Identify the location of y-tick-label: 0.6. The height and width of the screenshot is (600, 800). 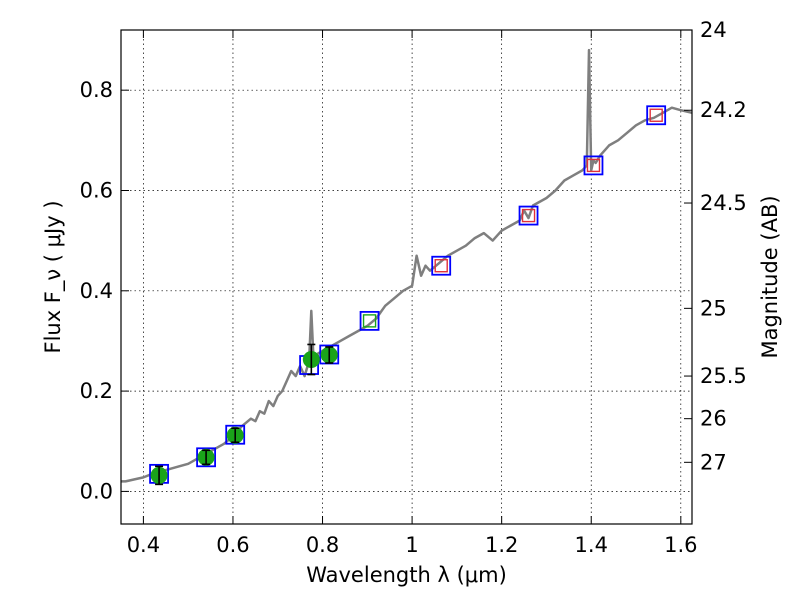
(96, 190).